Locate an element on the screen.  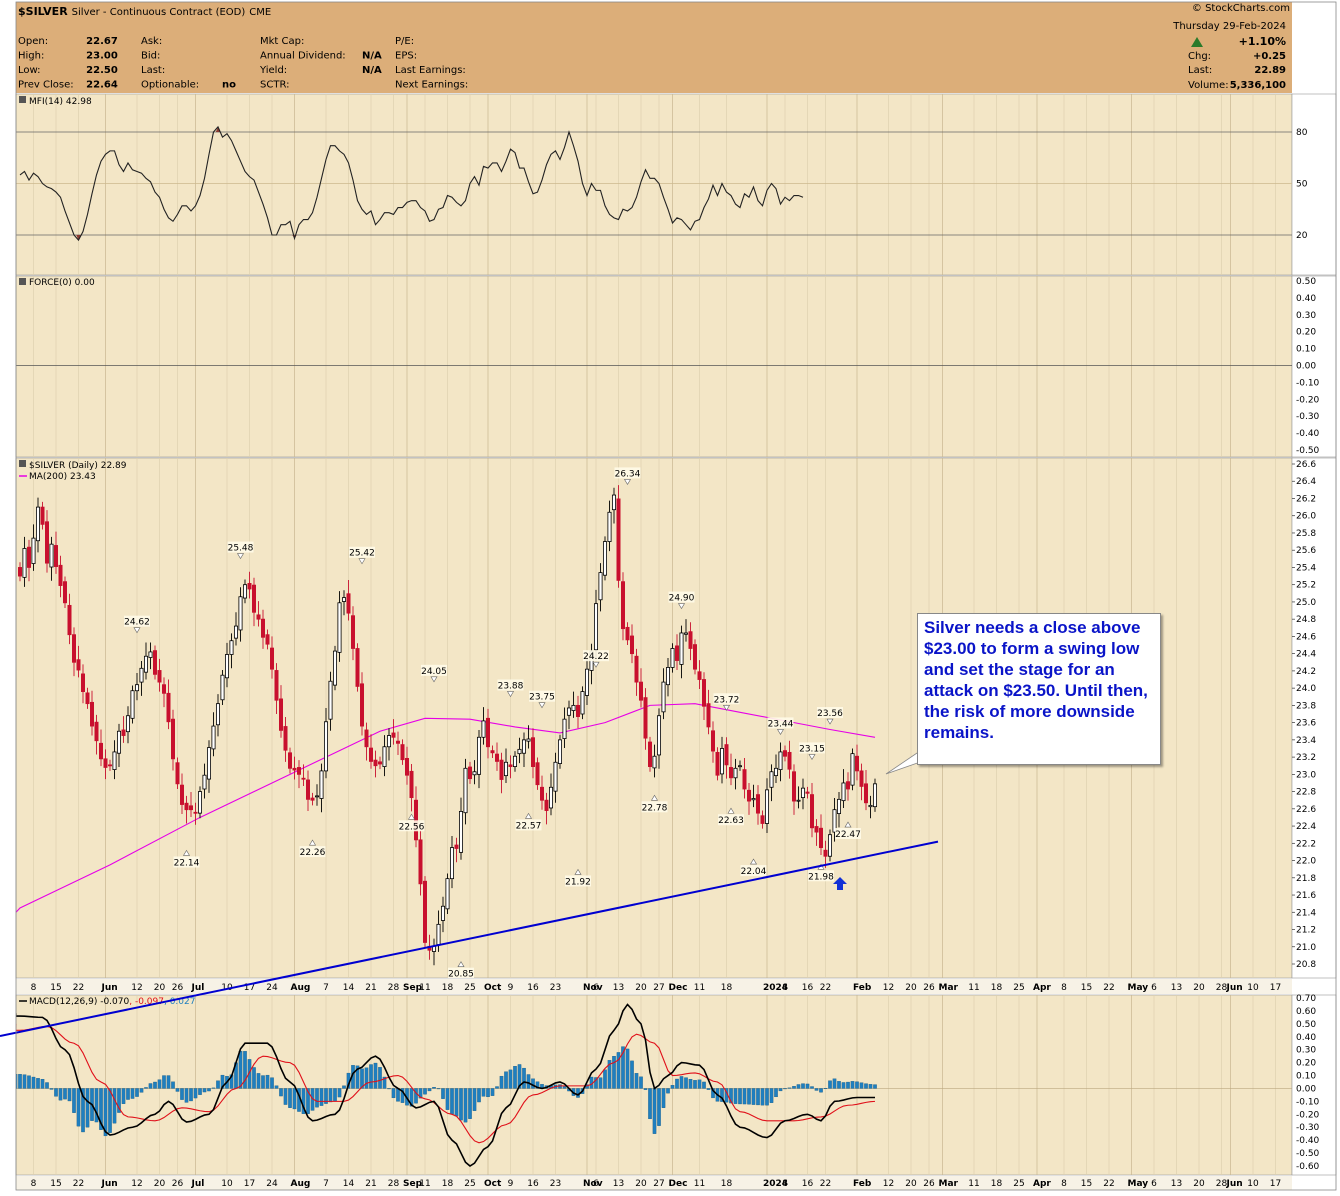
x-axis-label: Sep is located at coordinates (413, 1184).